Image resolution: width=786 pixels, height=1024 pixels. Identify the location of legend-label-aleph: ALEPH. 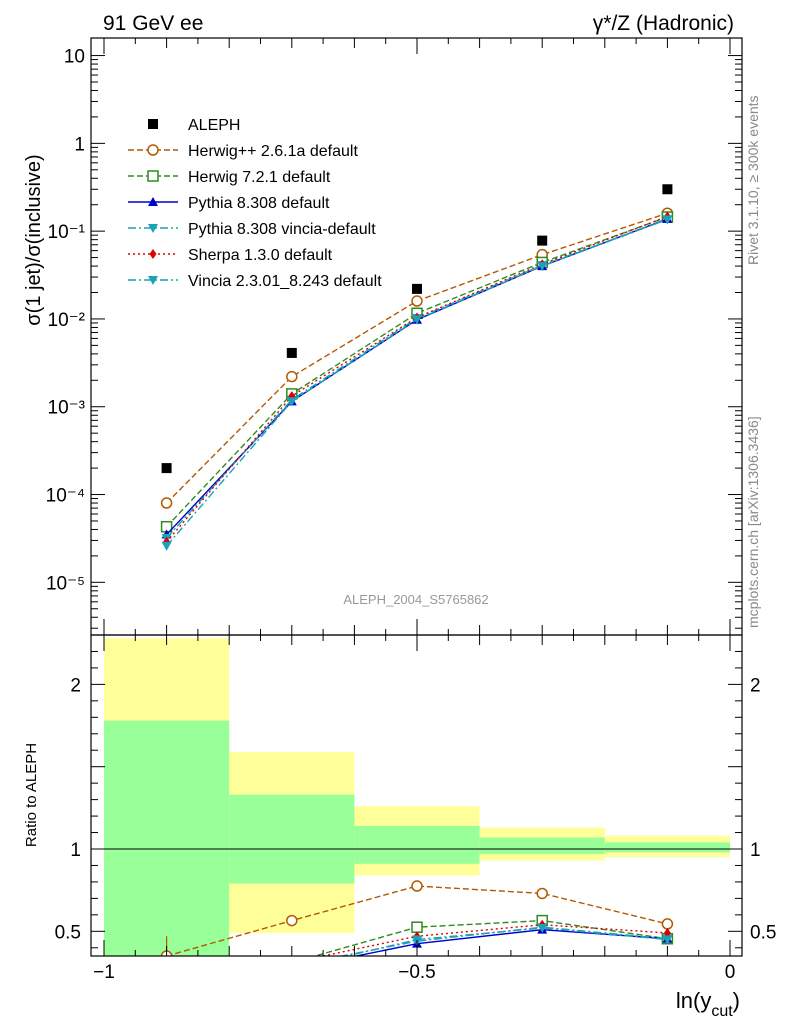
(214, 125).